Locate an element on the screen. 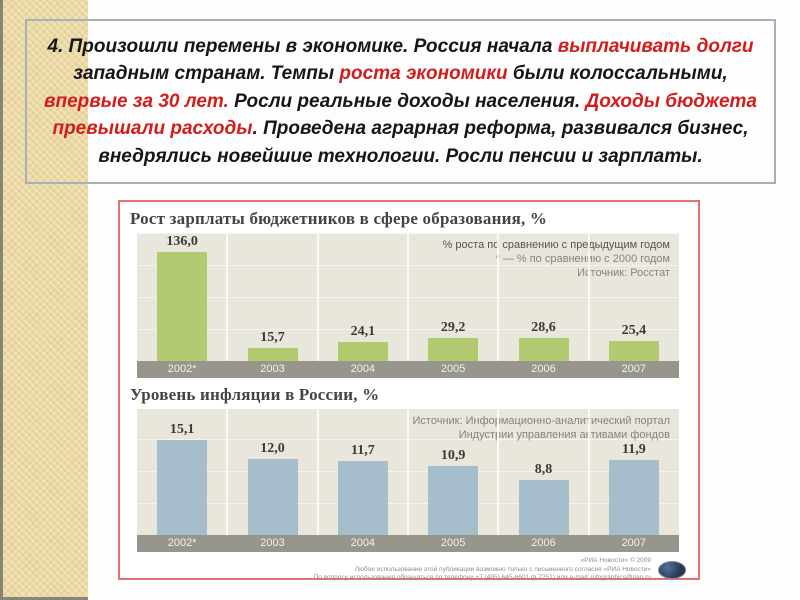 This screenshot has height=600, width=800. bar-value-label: 11,9 is located at coordinates (633, 449).